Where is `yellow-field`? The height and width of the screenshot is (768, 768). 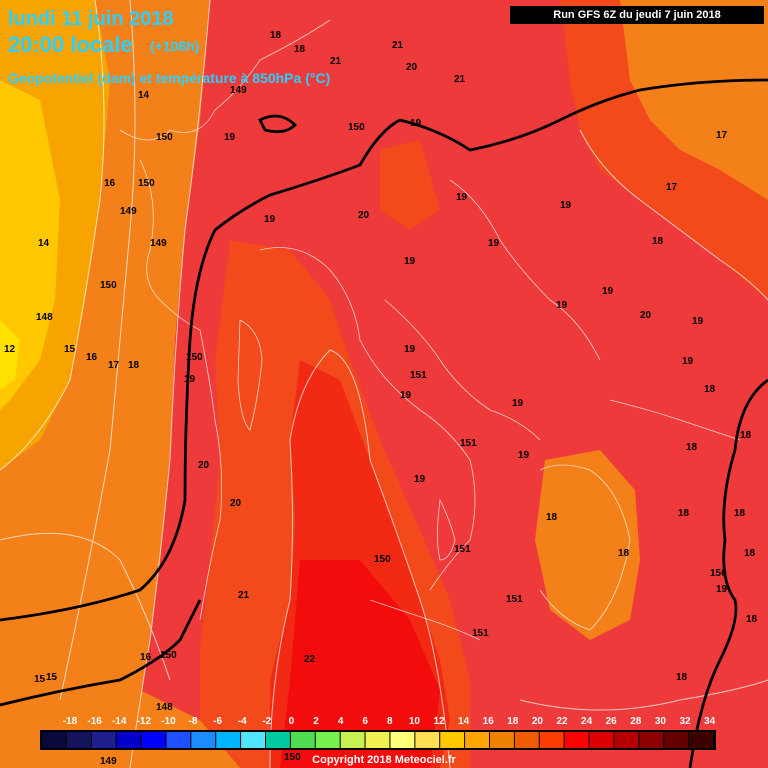 yellow-field is located at coordinates (10, 355).